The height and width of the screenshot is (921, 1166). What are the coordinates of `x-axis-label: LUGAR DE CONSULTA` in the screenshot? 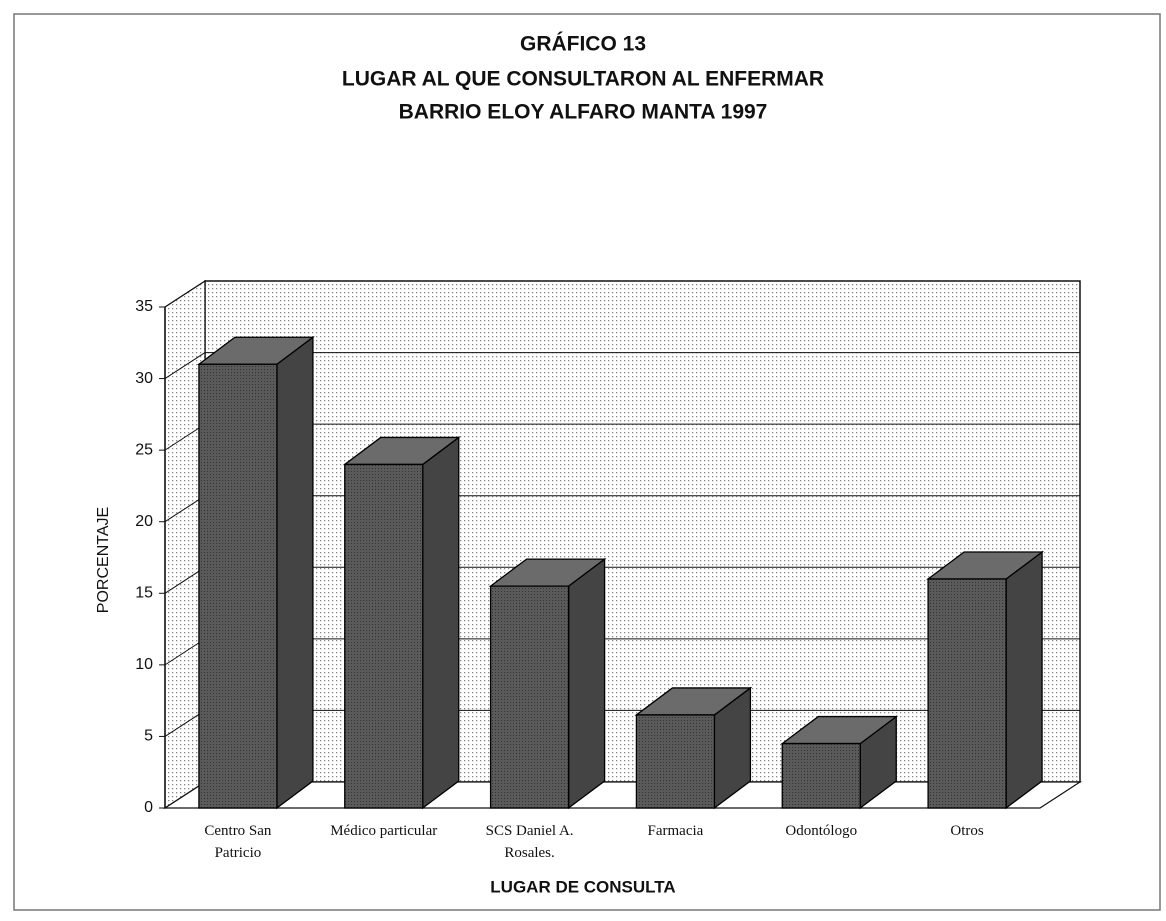 It's located at (582, 886).